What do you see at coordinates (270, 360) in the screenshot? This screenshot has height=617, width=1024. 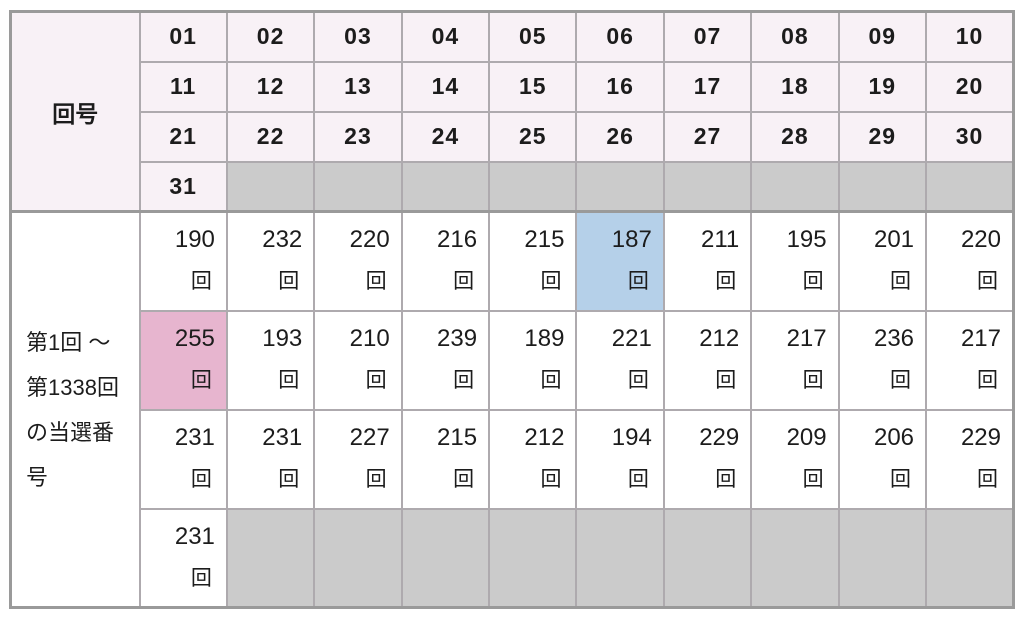 I see `frequency-cell: 193 回` at bounding box center [270, 360].